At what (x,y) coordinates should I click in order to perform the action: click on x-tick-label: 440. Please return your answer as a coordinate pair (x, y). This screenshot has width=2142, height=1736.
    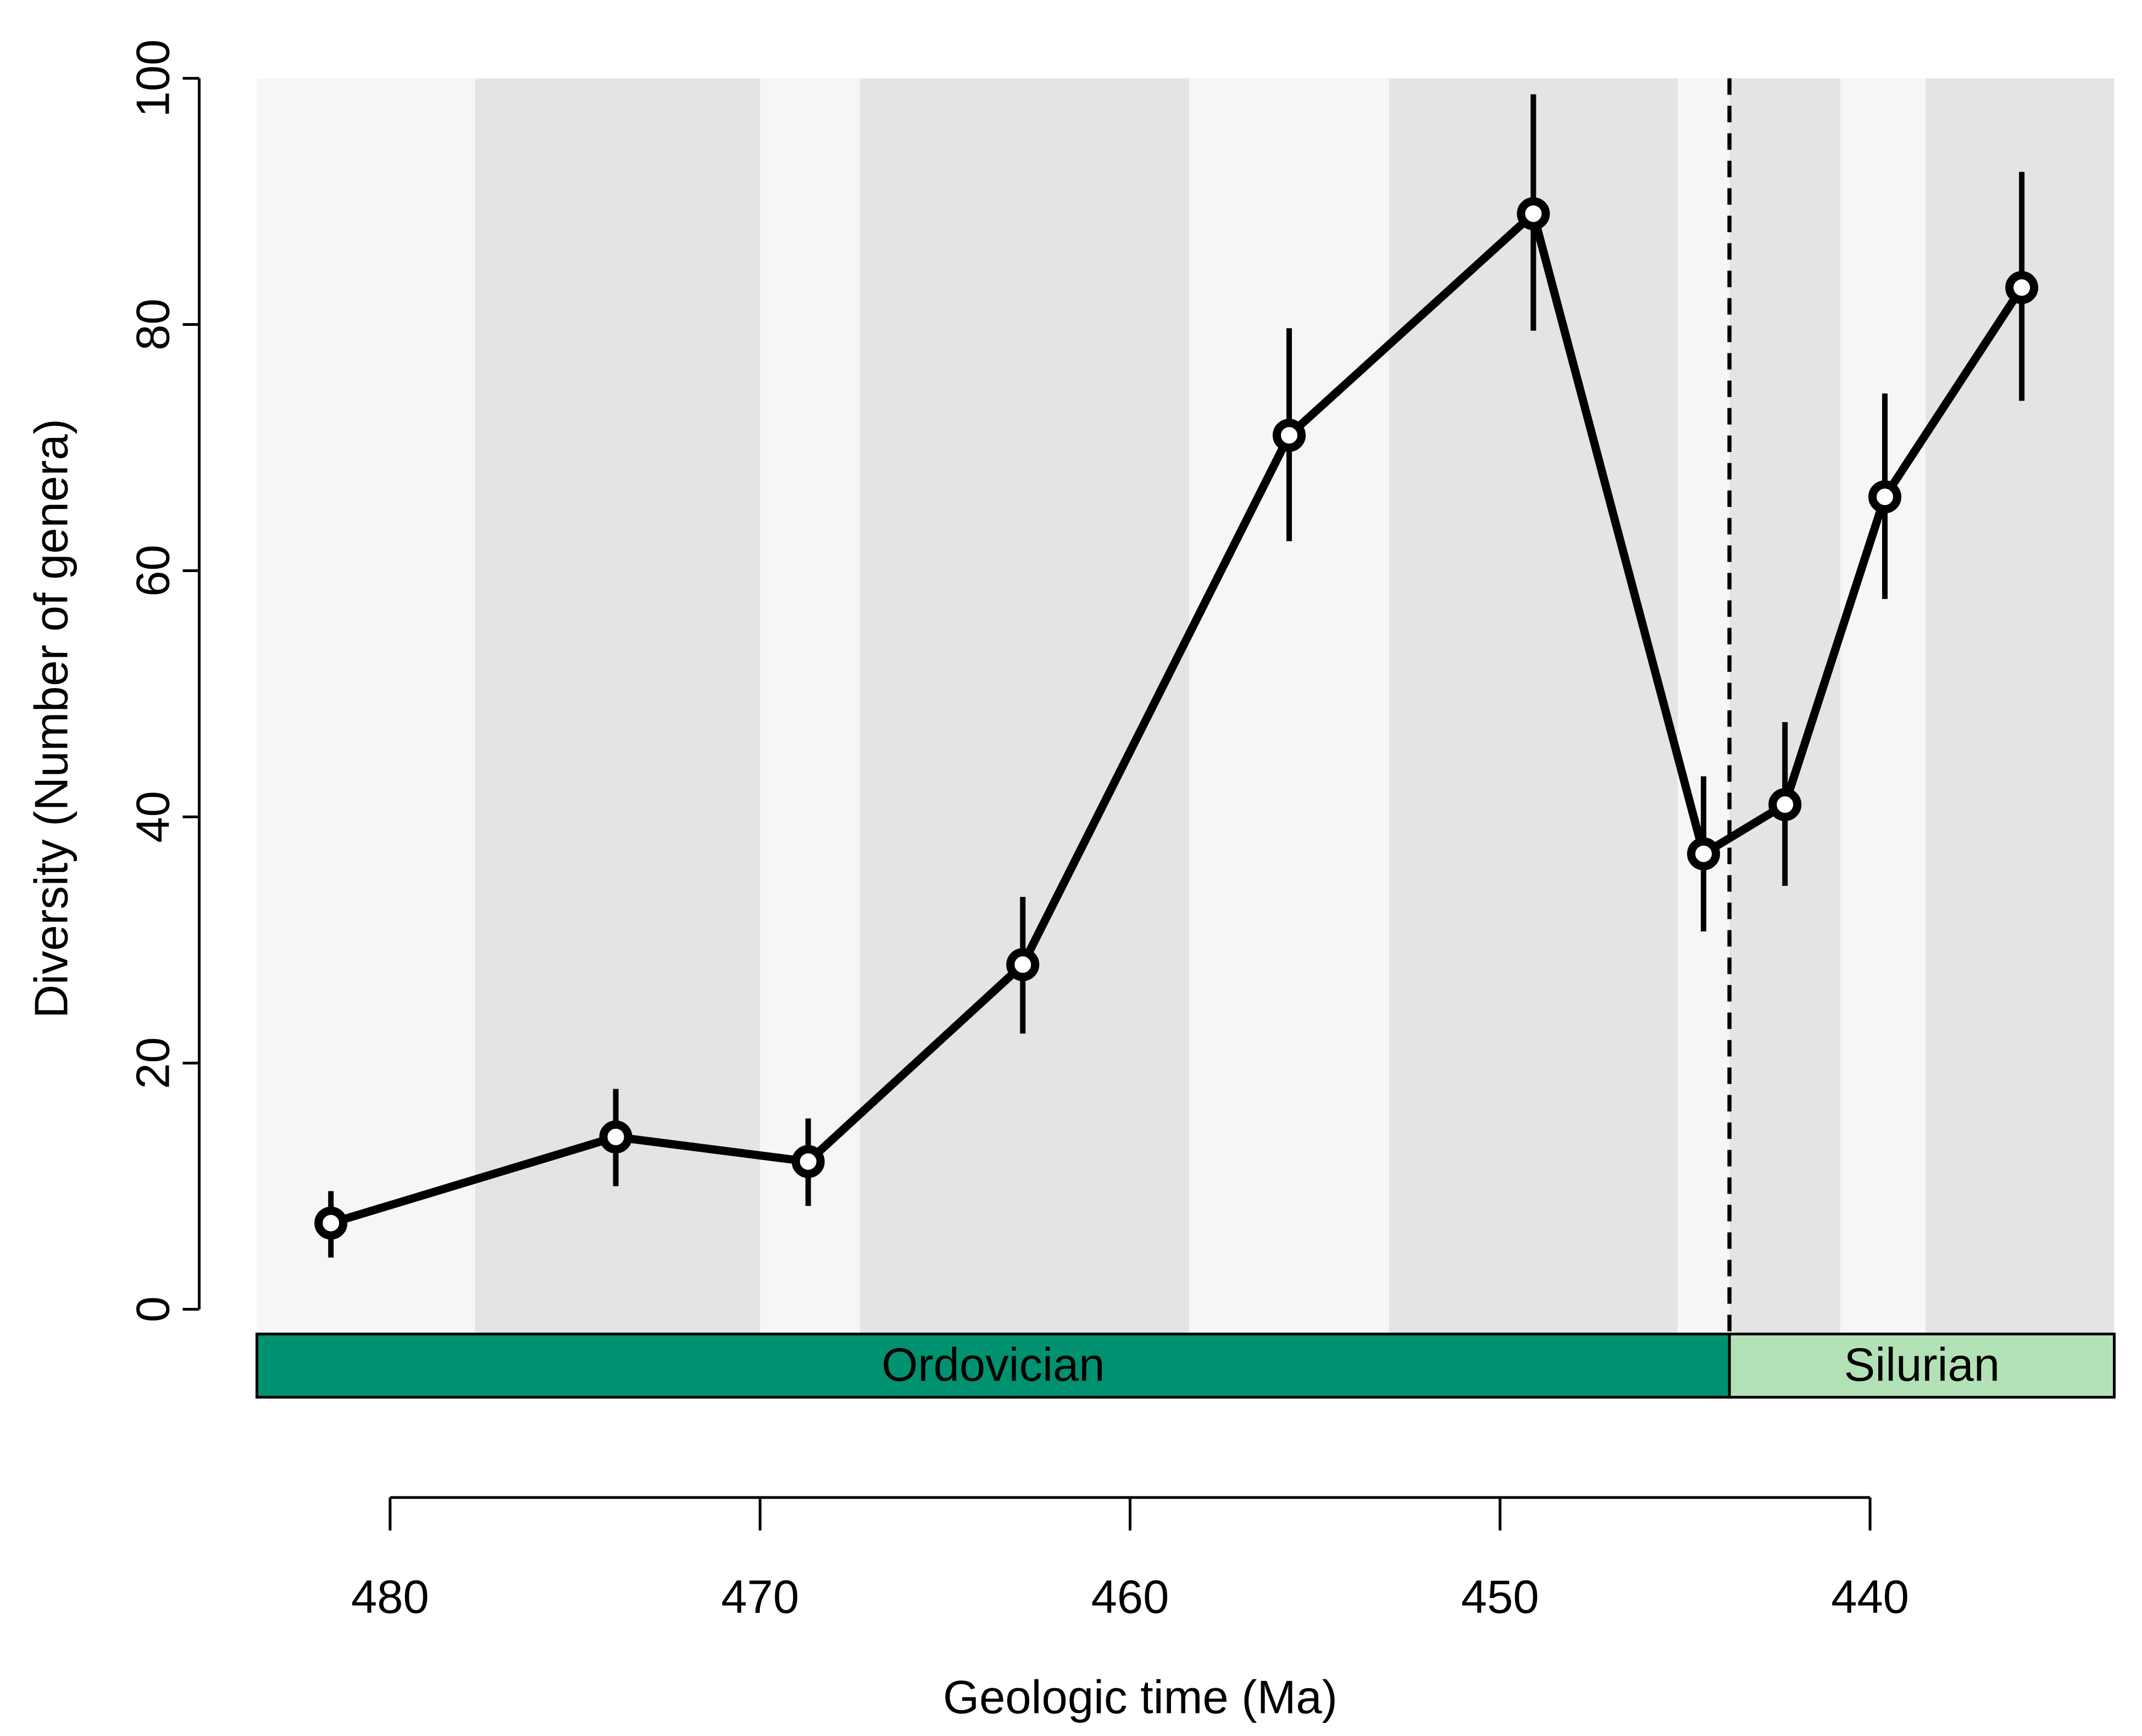
    Looking at the image, I should click on (1870, 1597).